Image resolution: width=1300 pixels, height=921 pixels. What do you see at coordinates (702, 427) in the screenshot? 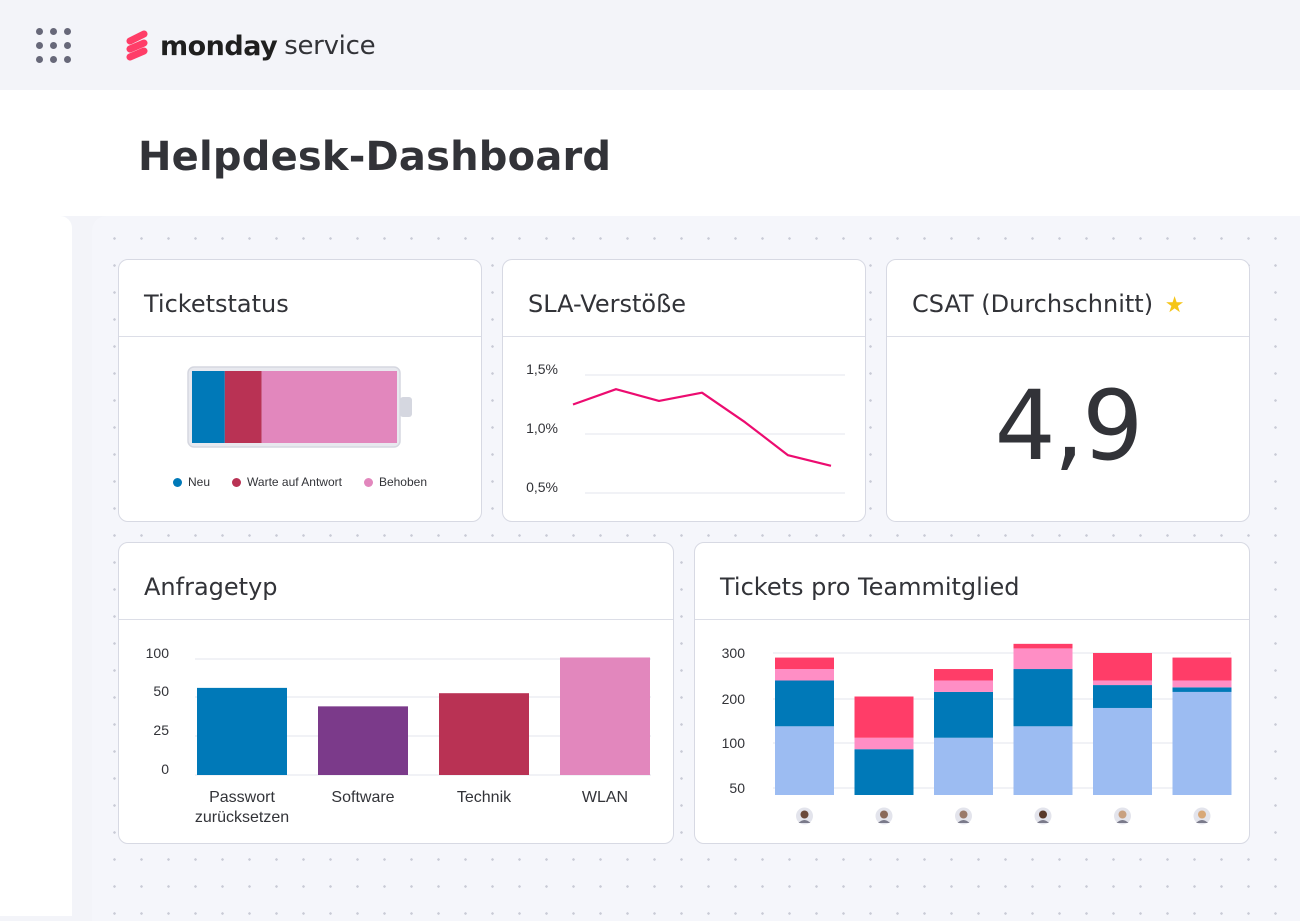
I see `sla-line-series` at bounding box center [702, 427].